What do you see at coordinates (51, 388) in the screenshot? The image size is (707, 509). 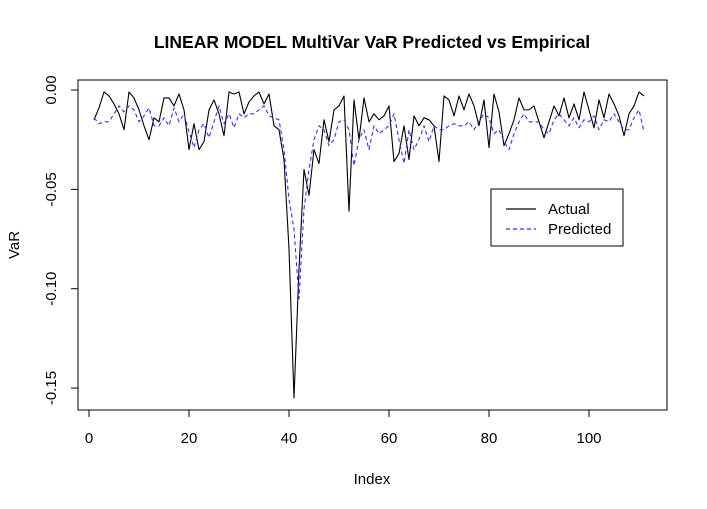 I see `y-tick-label: -0.15` at bounding box center [51, 388].